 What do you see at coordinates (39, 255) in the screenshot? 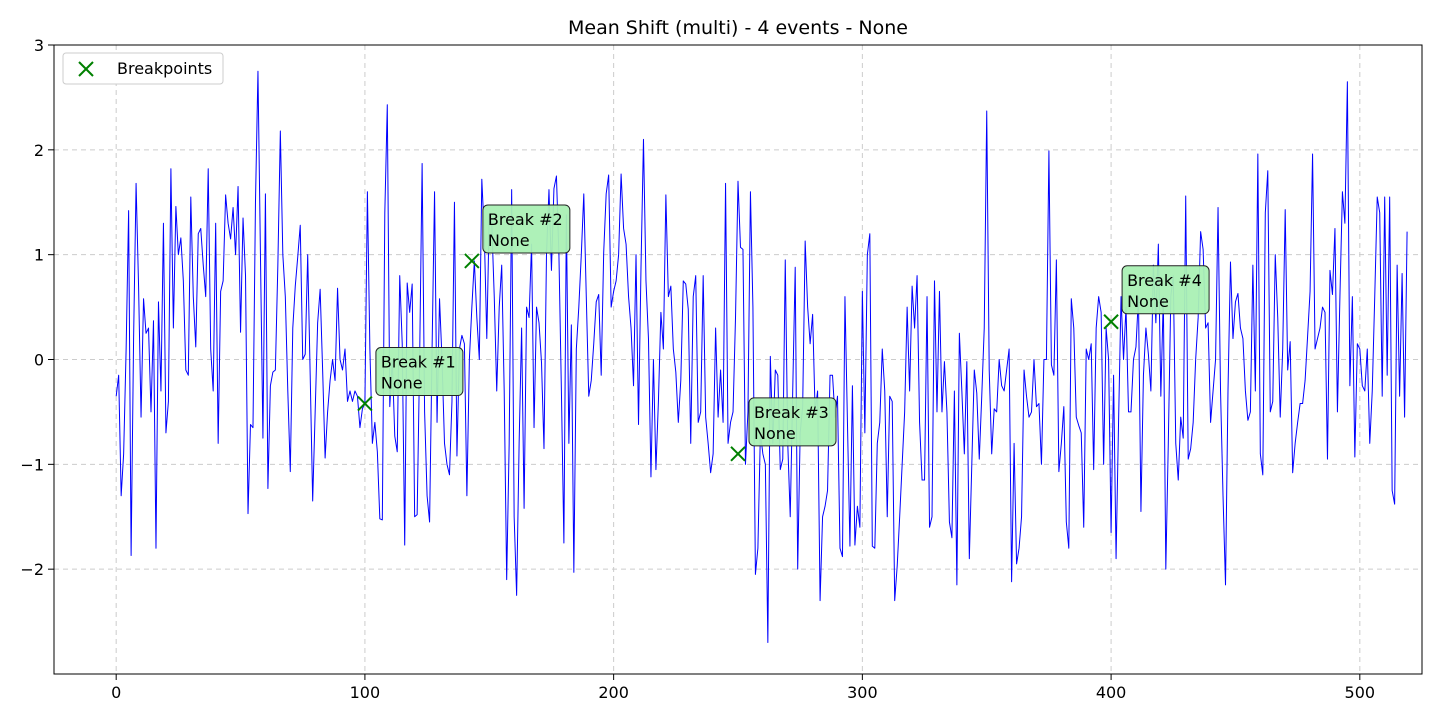
I see `y-tick-label: 1` at bounding box center [39, 255].